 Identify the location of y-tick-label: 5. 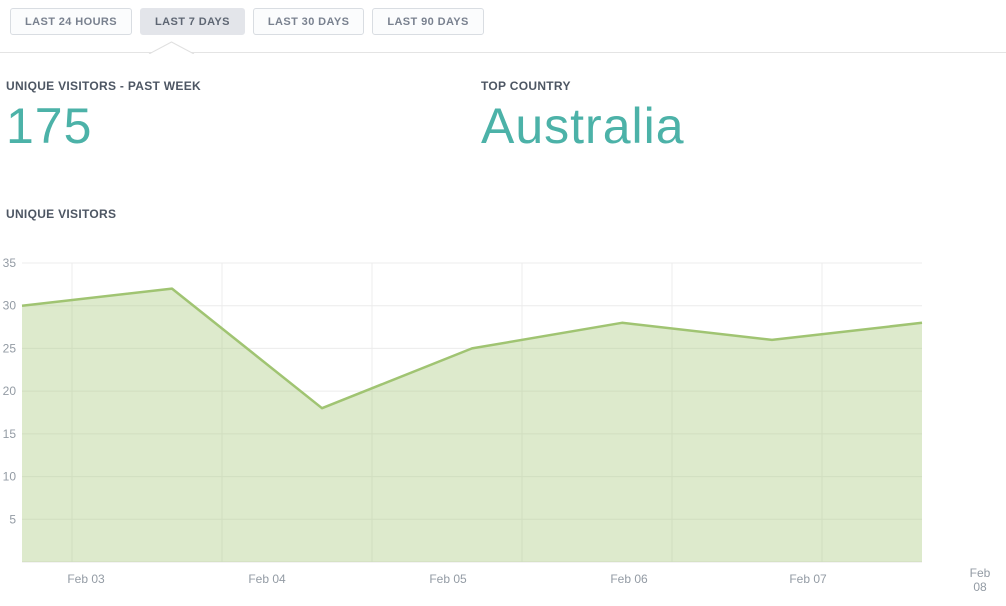
(12, 519).